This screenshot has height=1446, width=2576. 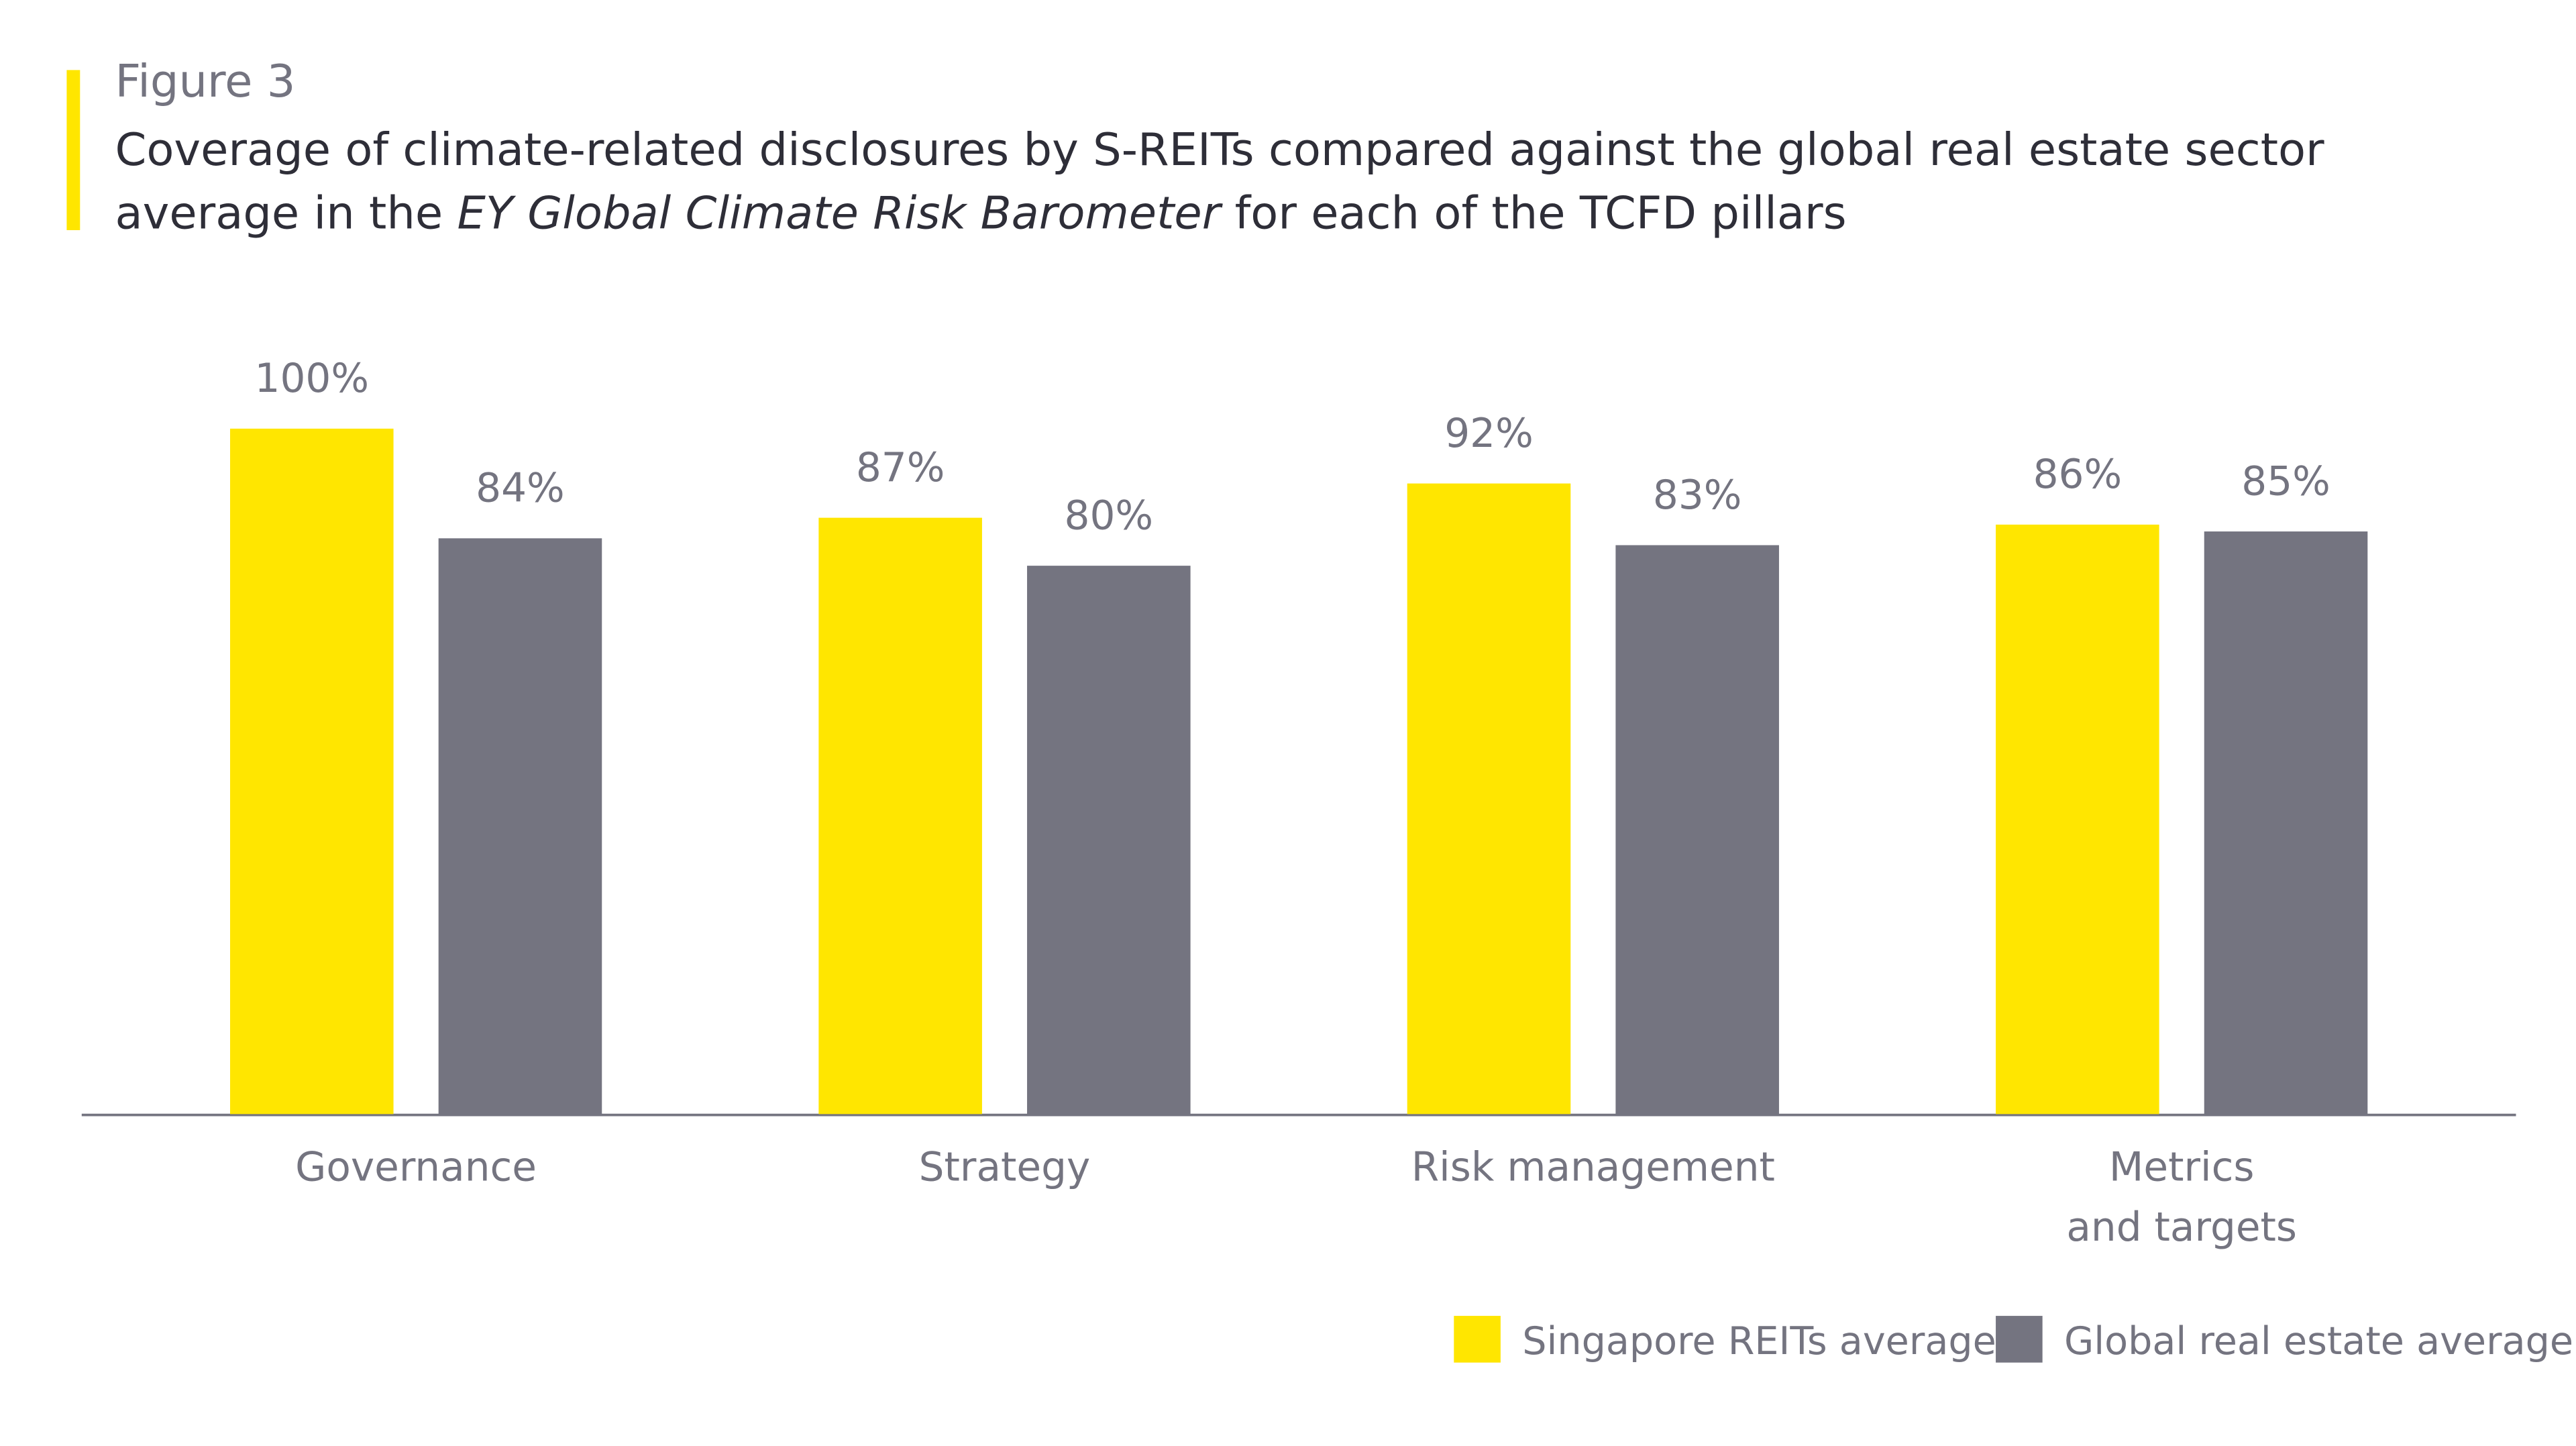 I want to click on value-label: 83%, so click(x=1697, y=496).